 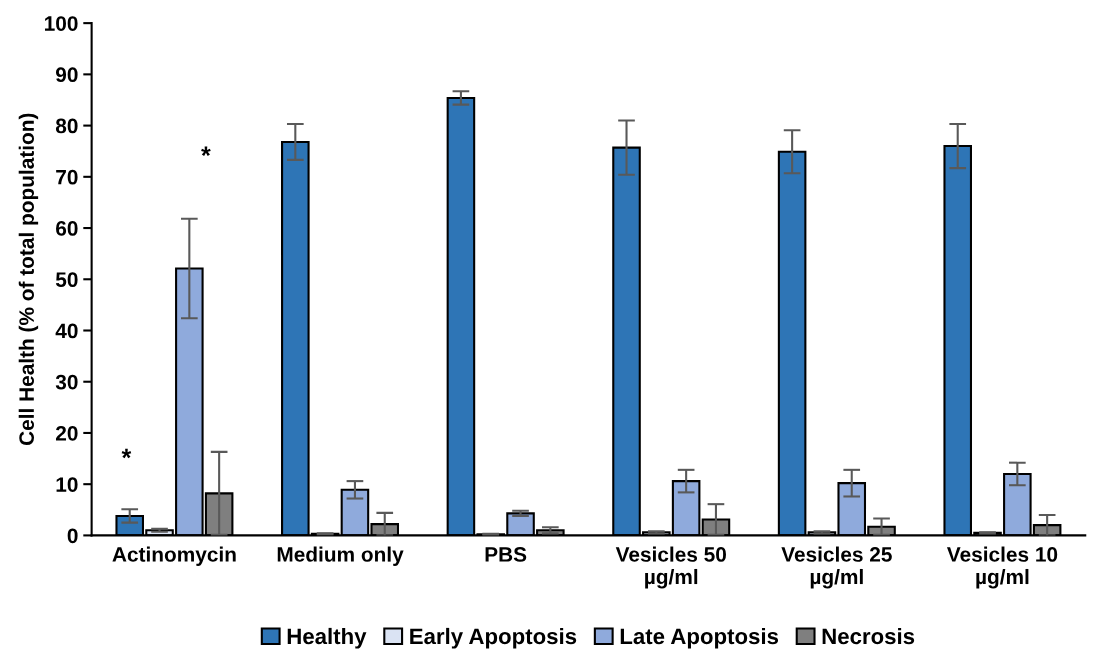 What do you see at coordinates (66, 75) in the screenshot?
I see `y-tick-label: 90` at bounding box center [66, 75].